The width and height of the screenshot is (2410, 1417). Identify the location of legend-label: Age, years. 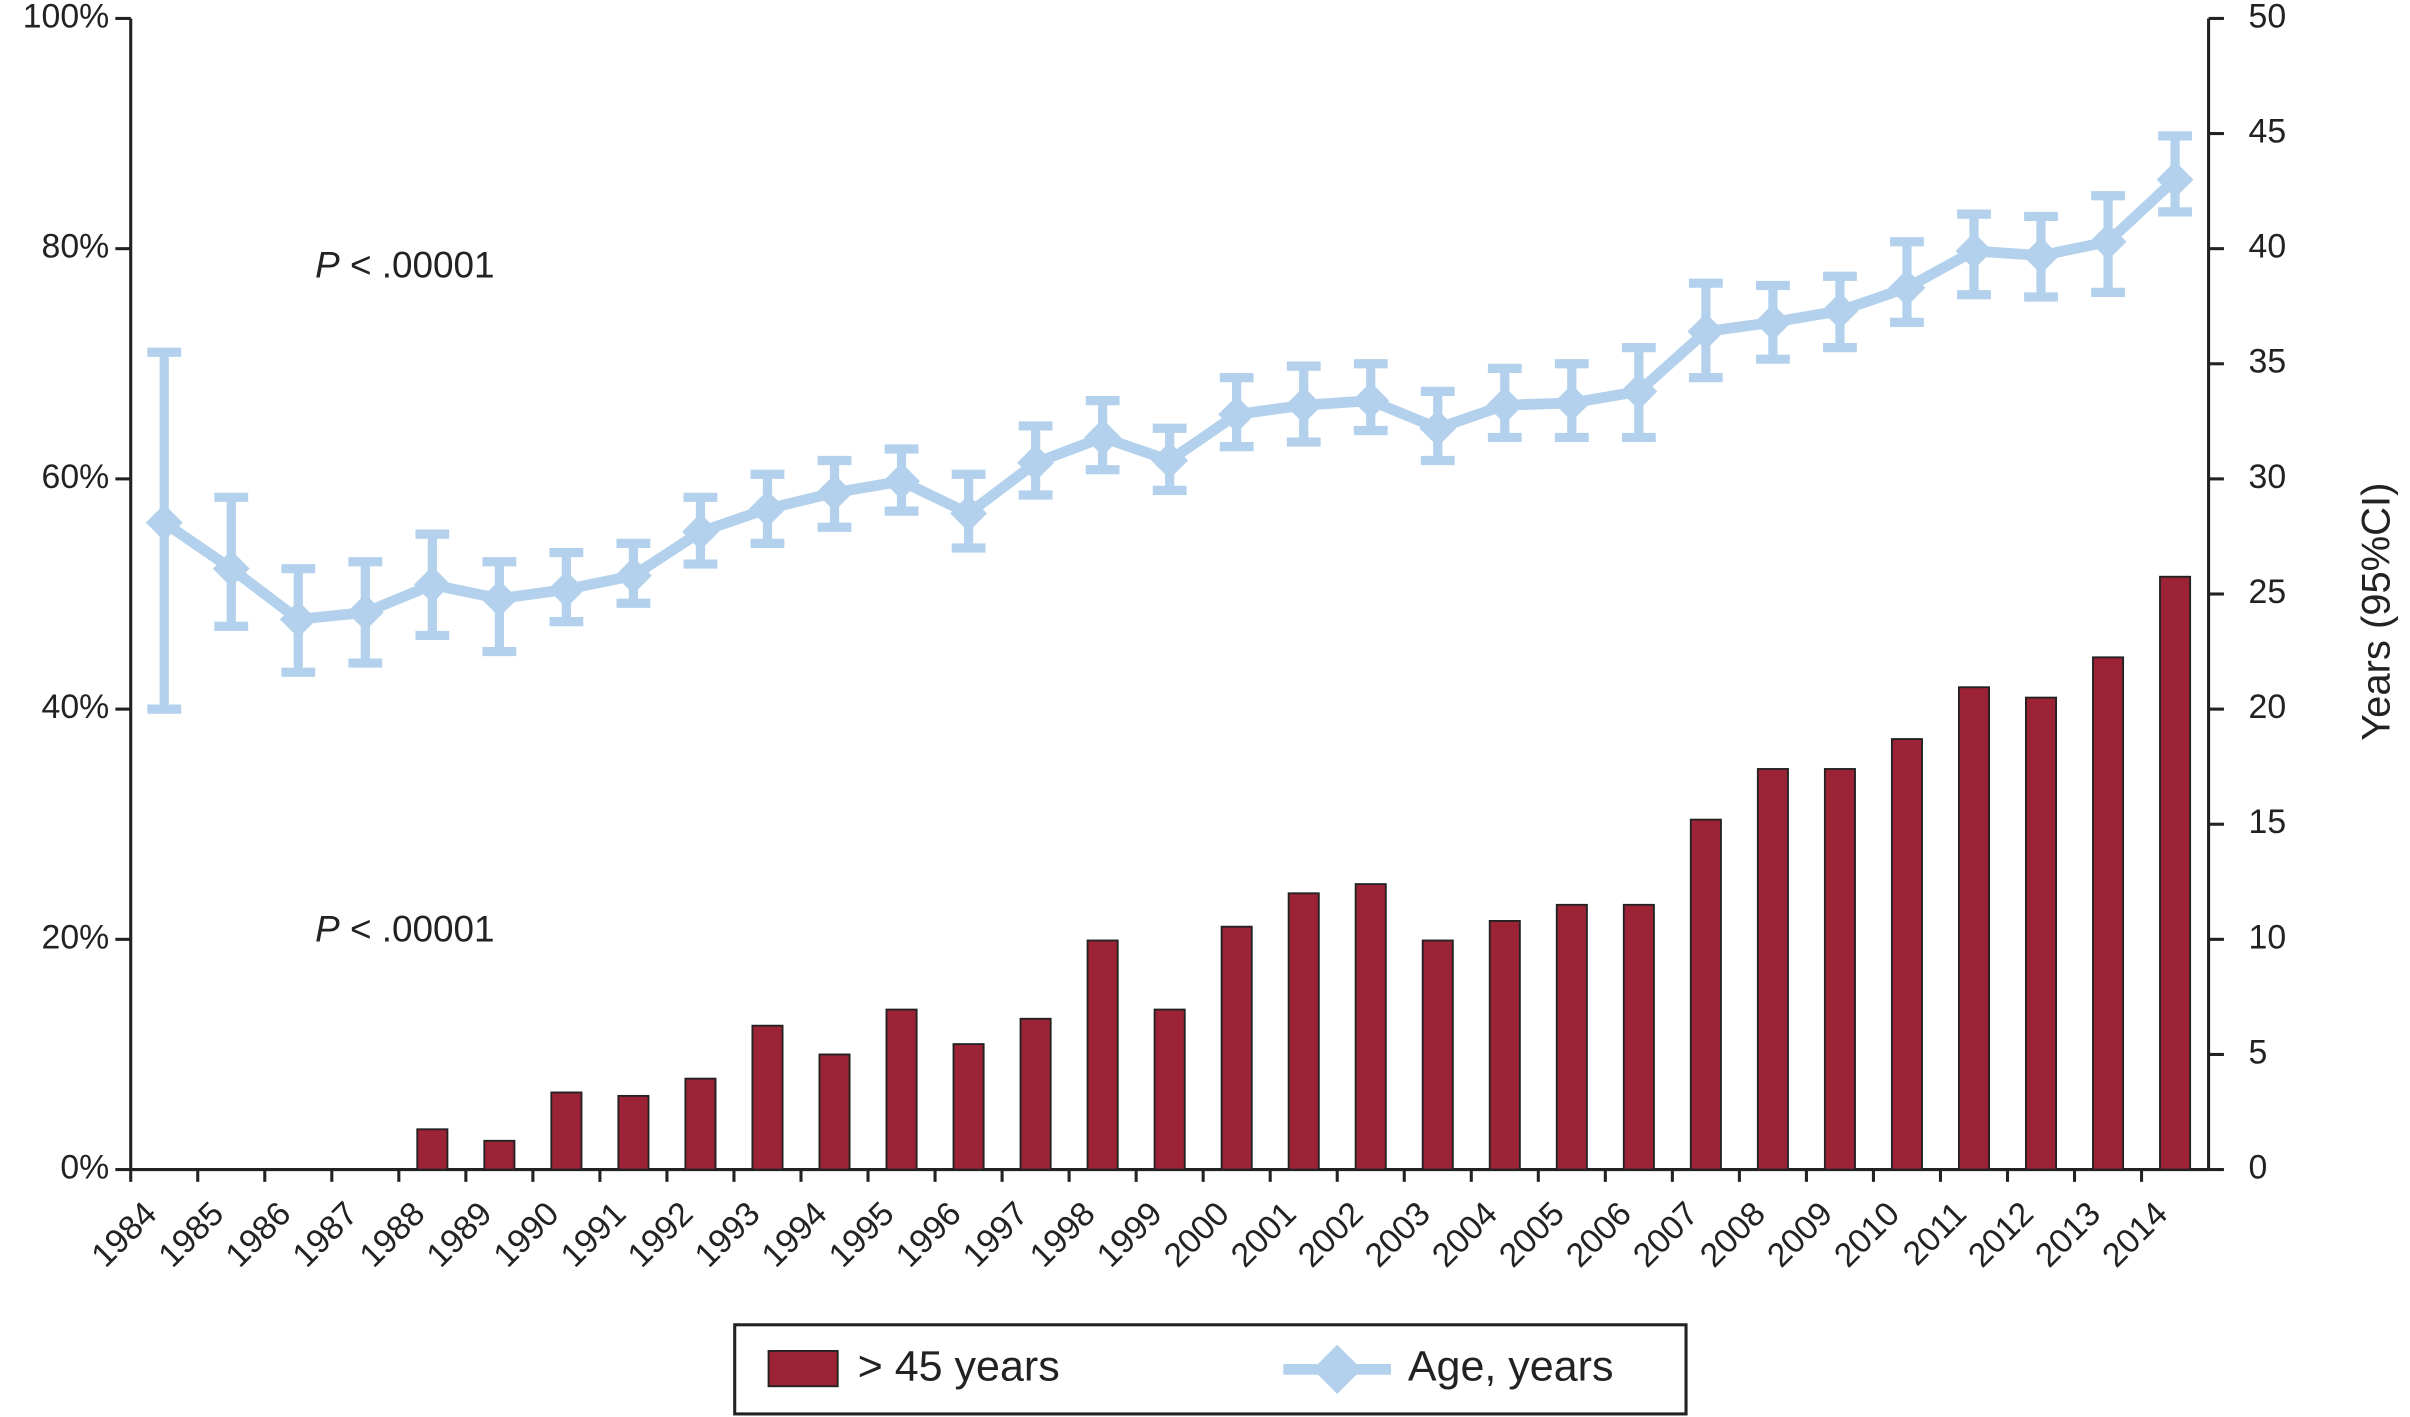
(1511, 1367).